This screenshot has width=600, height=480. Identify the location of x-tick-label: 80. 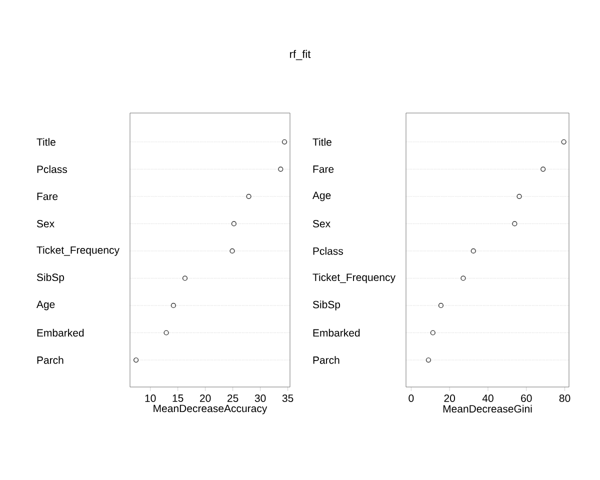
(564, 398).